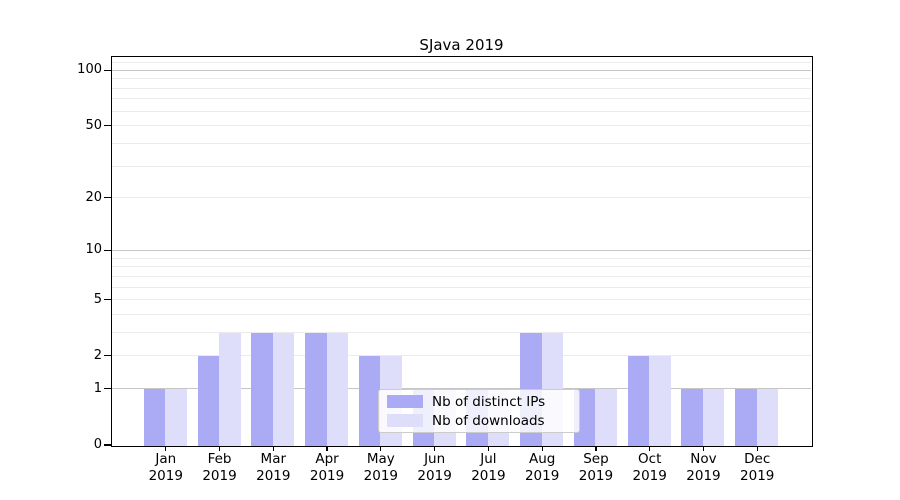  Describe the element at coordinates (219, 459) in the screenshot. I see `x-tick-month: Feb` at that location.